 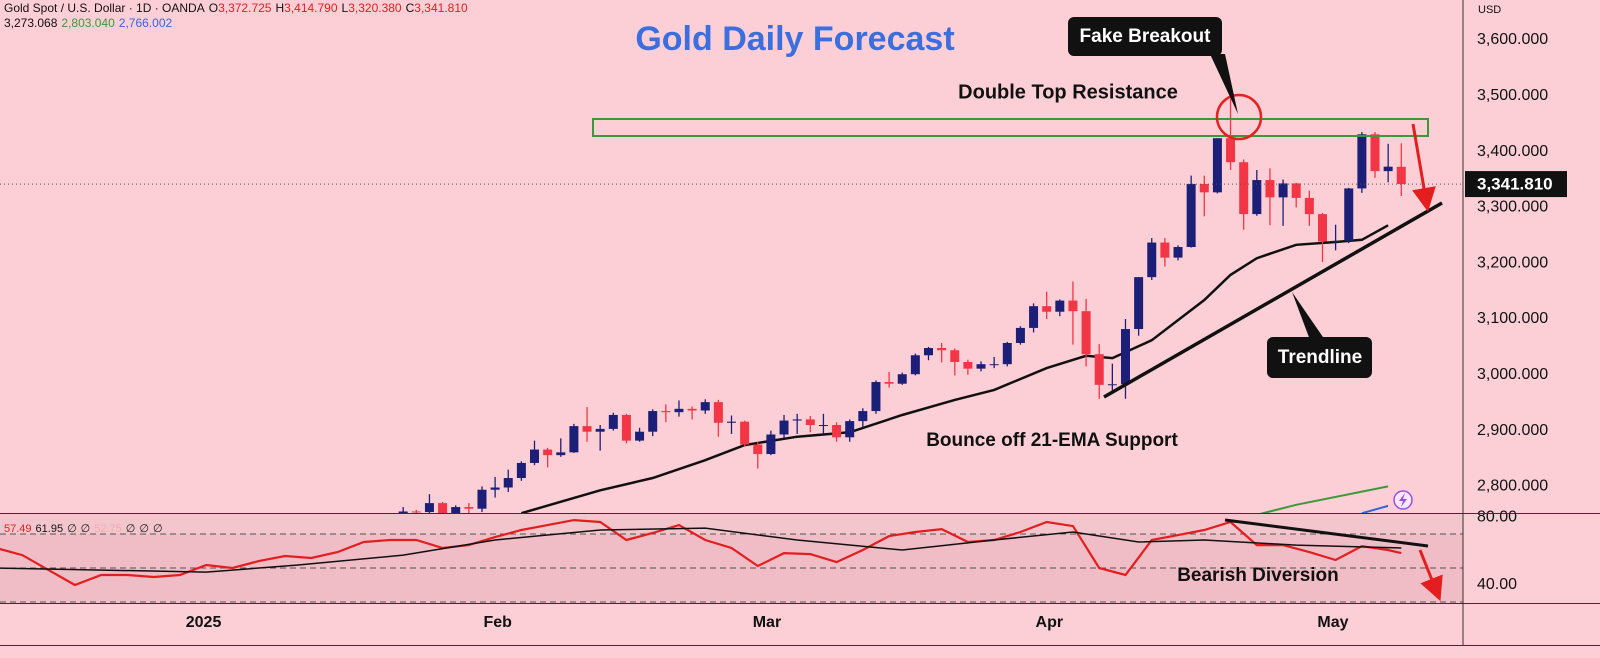 What do you see at coordinates (245, 8) in the screenshot?
I see `ohlc-value: 3,372.725` at bounding box center [245, 8].